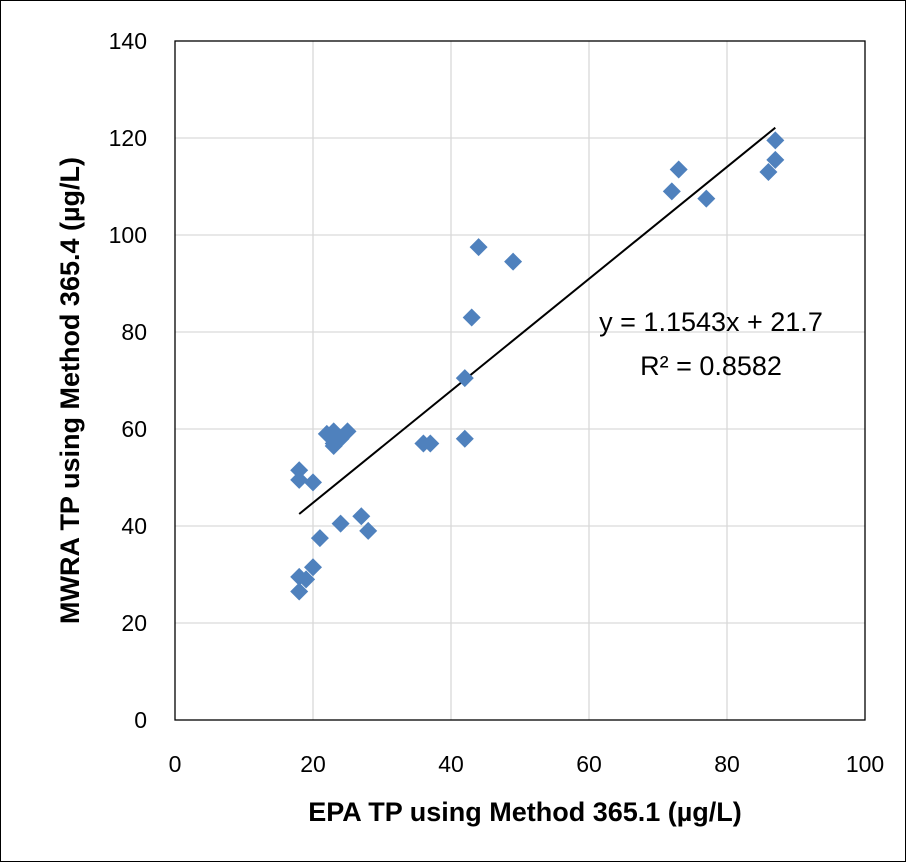  Describe the element at coordinates (451, 764) in the screenshot. I see `x-tick-label: 40` at that location.